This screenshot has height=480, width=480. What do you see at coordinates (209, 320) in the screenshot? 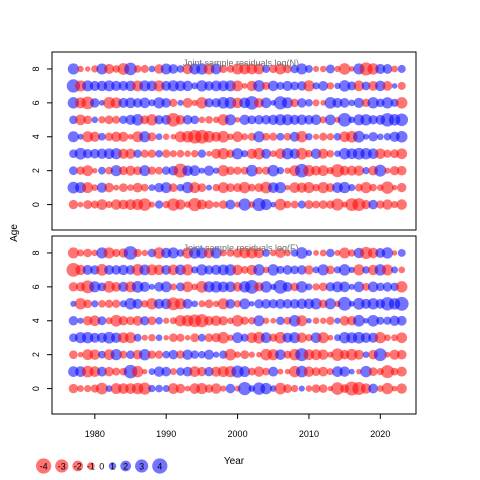
I see `bubble-age4-year1996` at bounding box center [209, 320].